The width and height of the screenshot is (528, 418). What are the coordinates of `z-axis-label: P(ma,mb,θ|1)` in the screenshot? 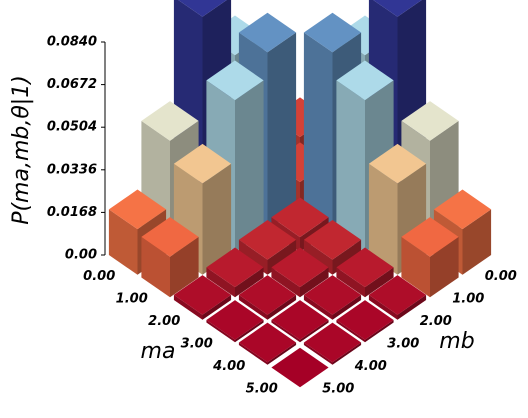 It's located at (21, 150).